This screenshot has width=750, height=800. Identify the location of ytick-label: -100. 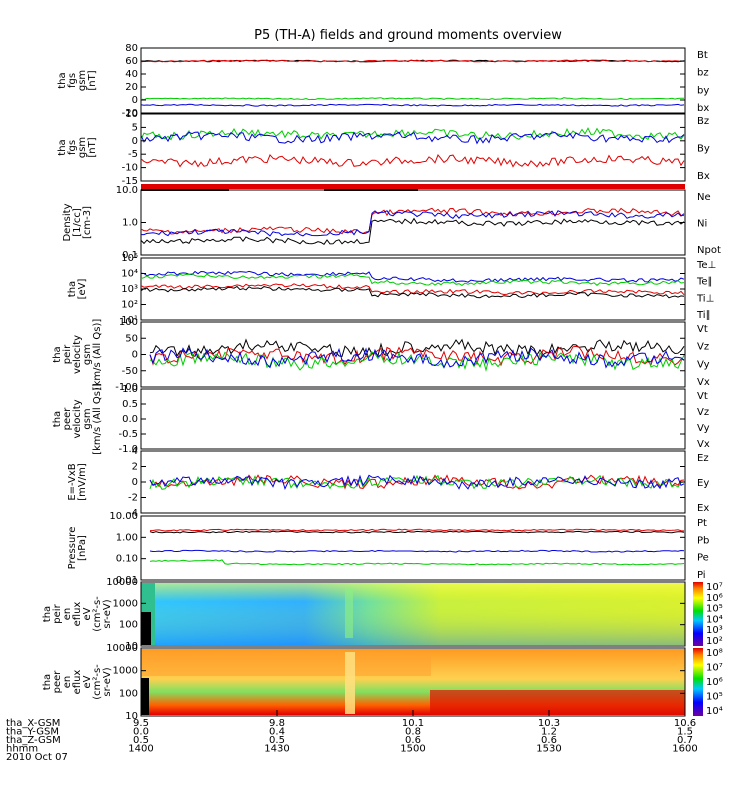
(126, 387).